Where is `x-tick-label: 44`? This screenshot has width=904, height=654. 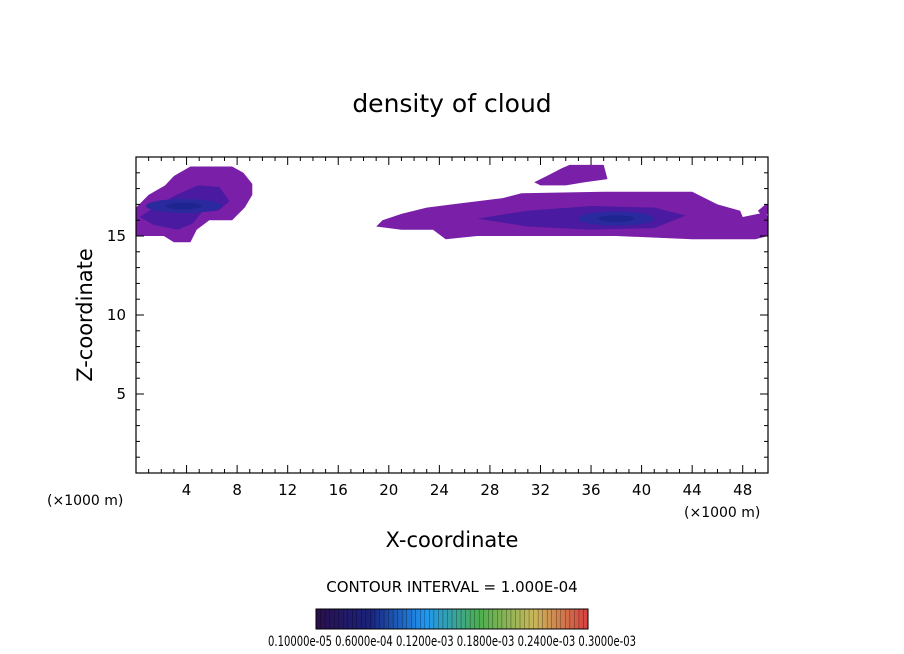
x-tick-label: 44 is located at coordinates (692, 490).